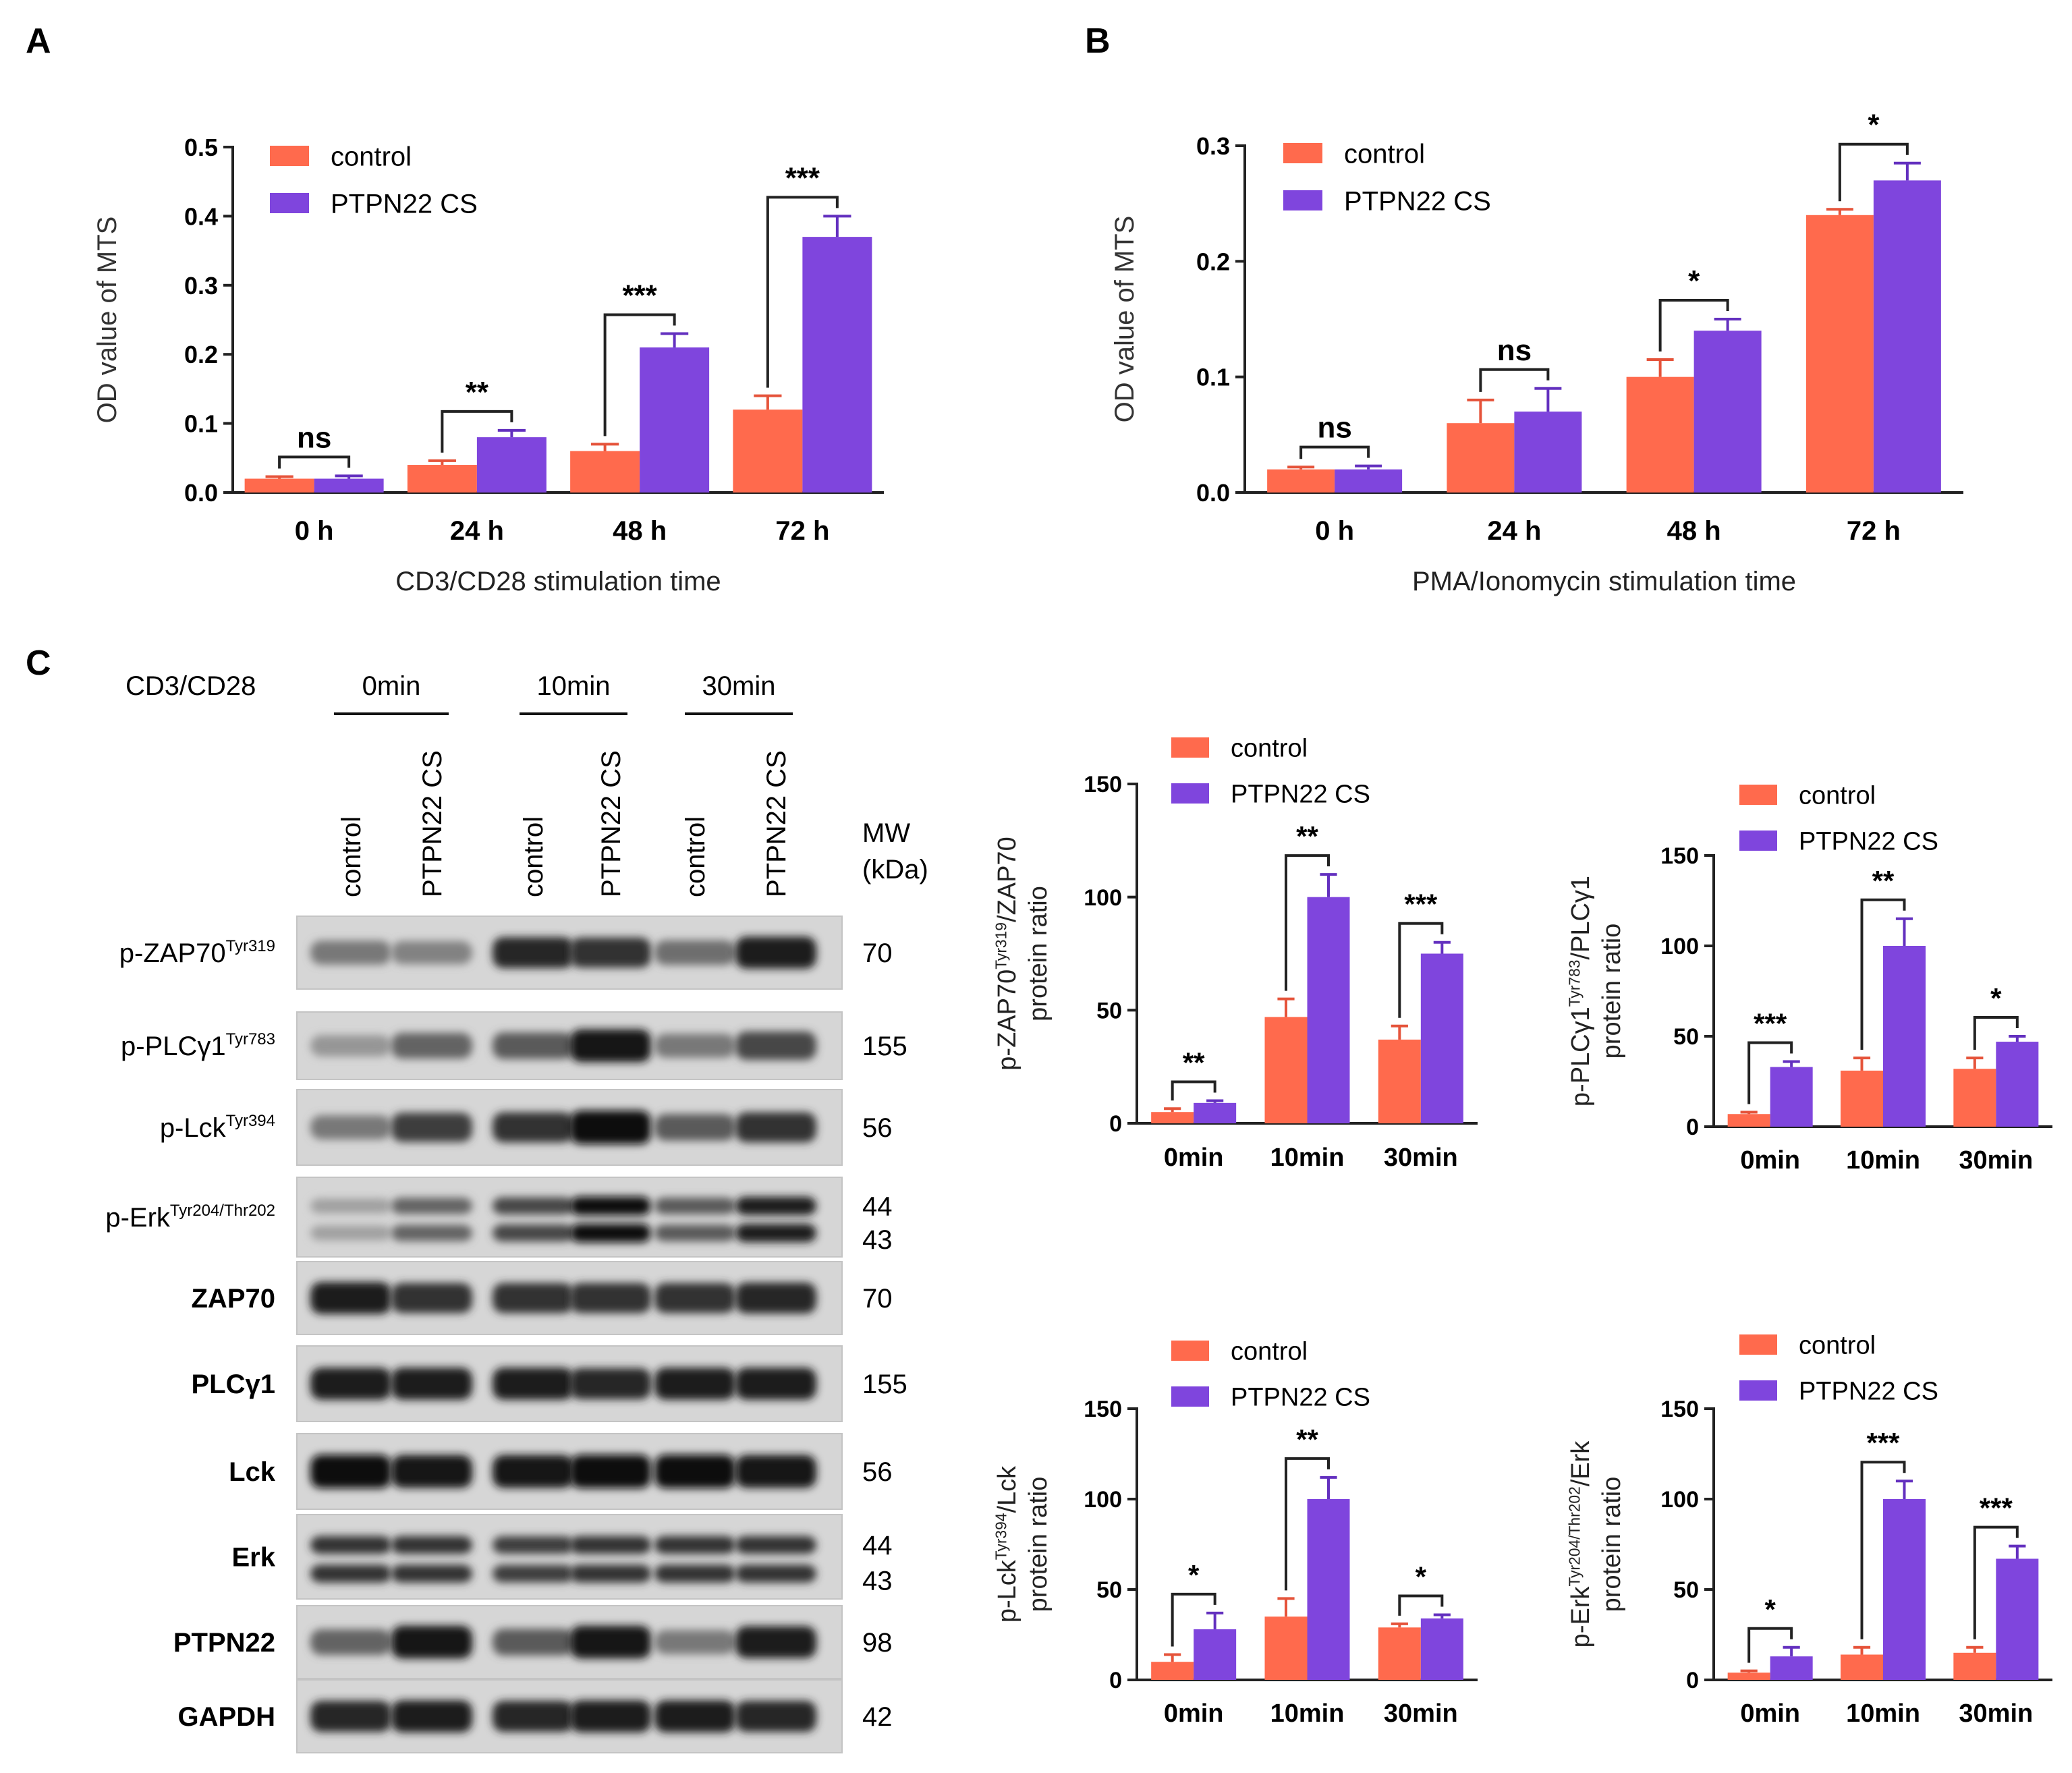 This screenshot has height=1773, width=2072. Describe the element at coordinates (190, 1217) in the screenshot. I see `protein-label: p-ErkTyr204/Thr202` at that location.